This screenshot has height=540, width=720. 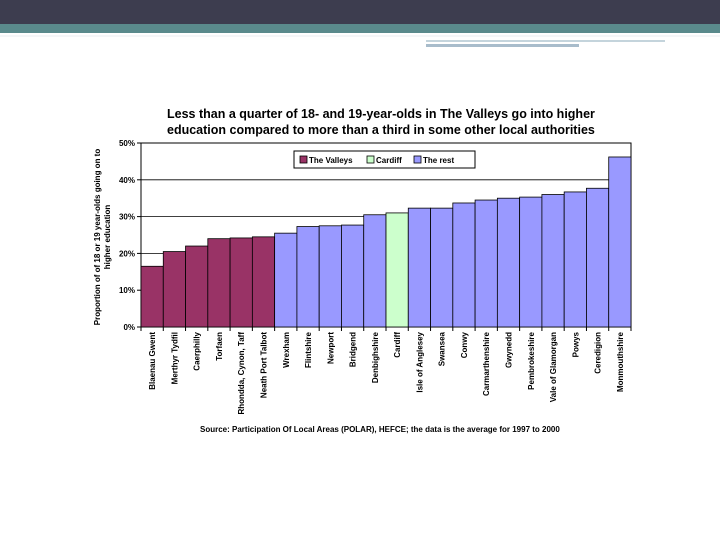 I want to click on x-tick-label: Newport, so click(x=330, y=348).